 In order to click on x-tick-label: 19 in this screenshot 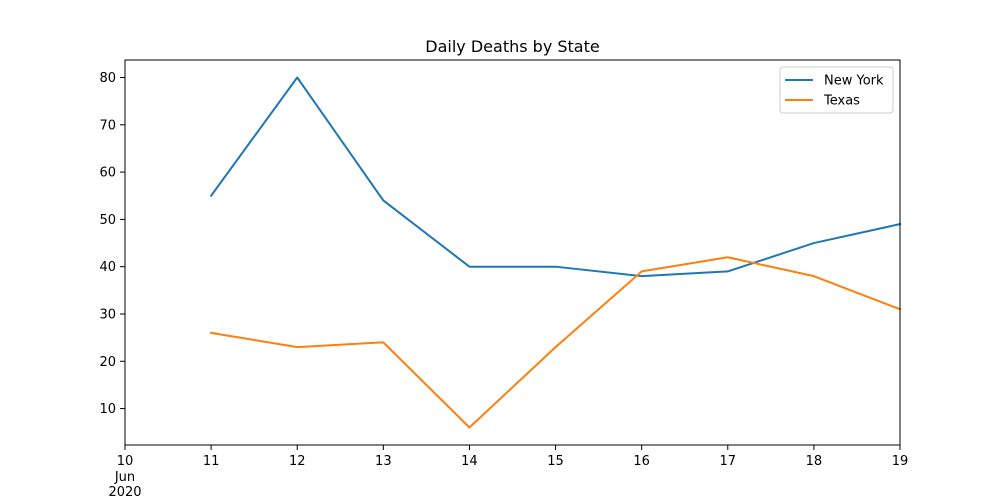, I will do `click(900, 461)`.